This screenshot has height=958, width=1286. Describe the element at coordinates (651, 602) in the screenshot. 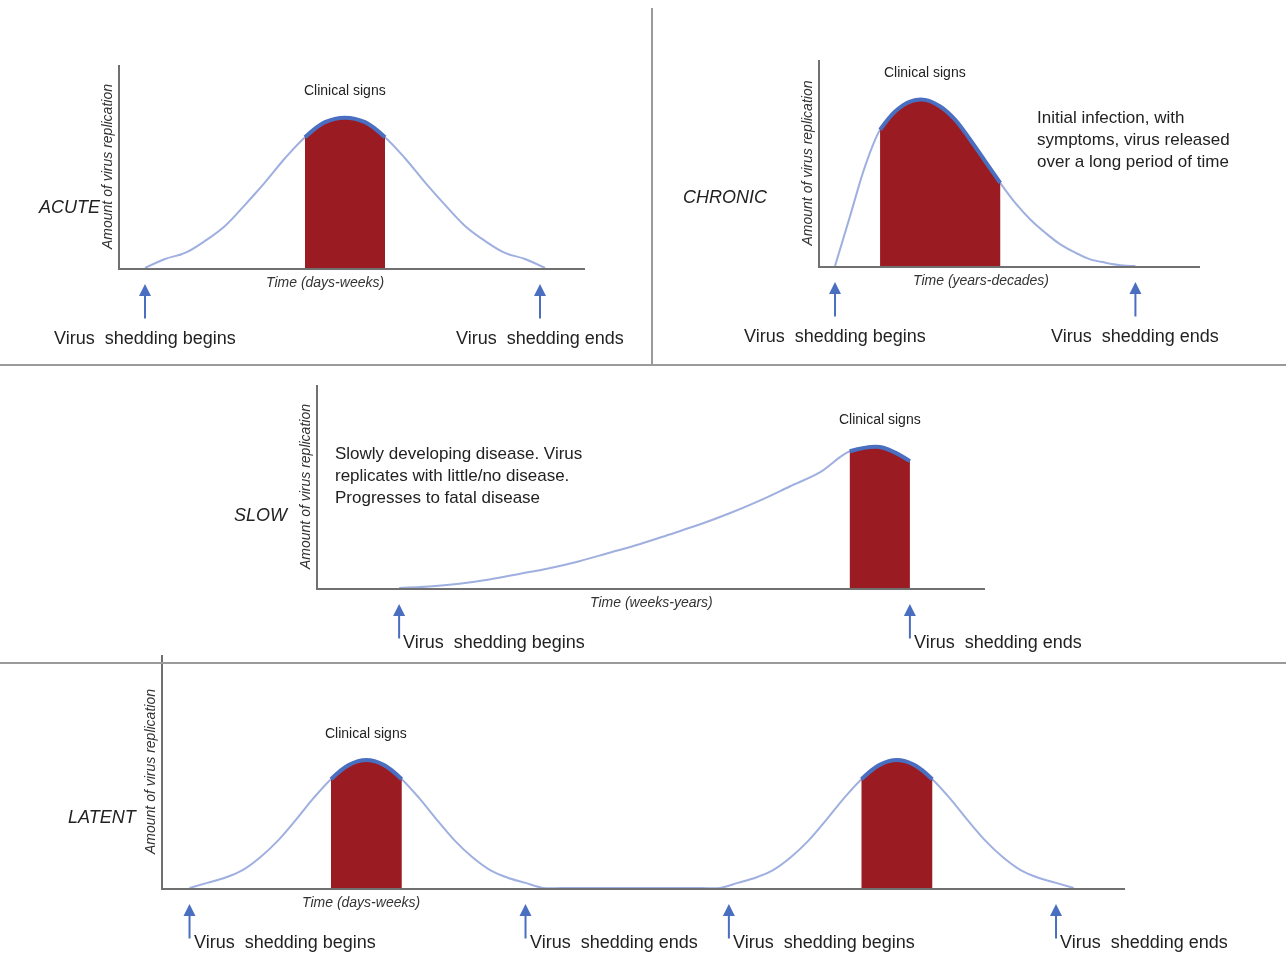

I see `x-axis-title: Time (weeks-years)` at that location.